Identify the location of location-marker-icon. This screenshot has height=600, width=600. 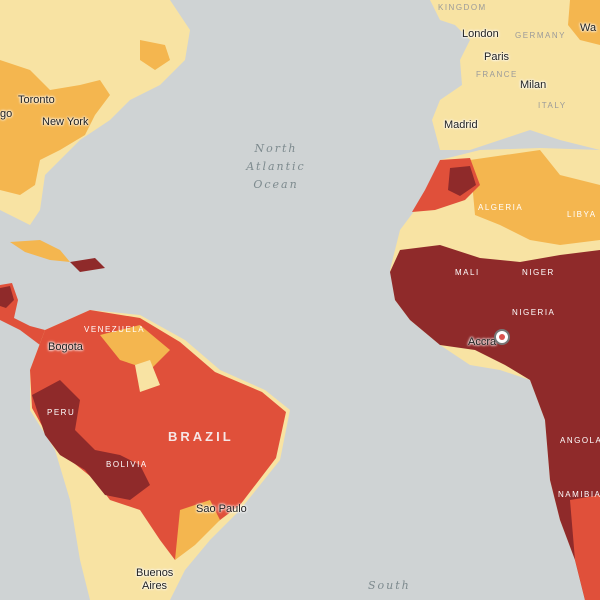
(502, 337).